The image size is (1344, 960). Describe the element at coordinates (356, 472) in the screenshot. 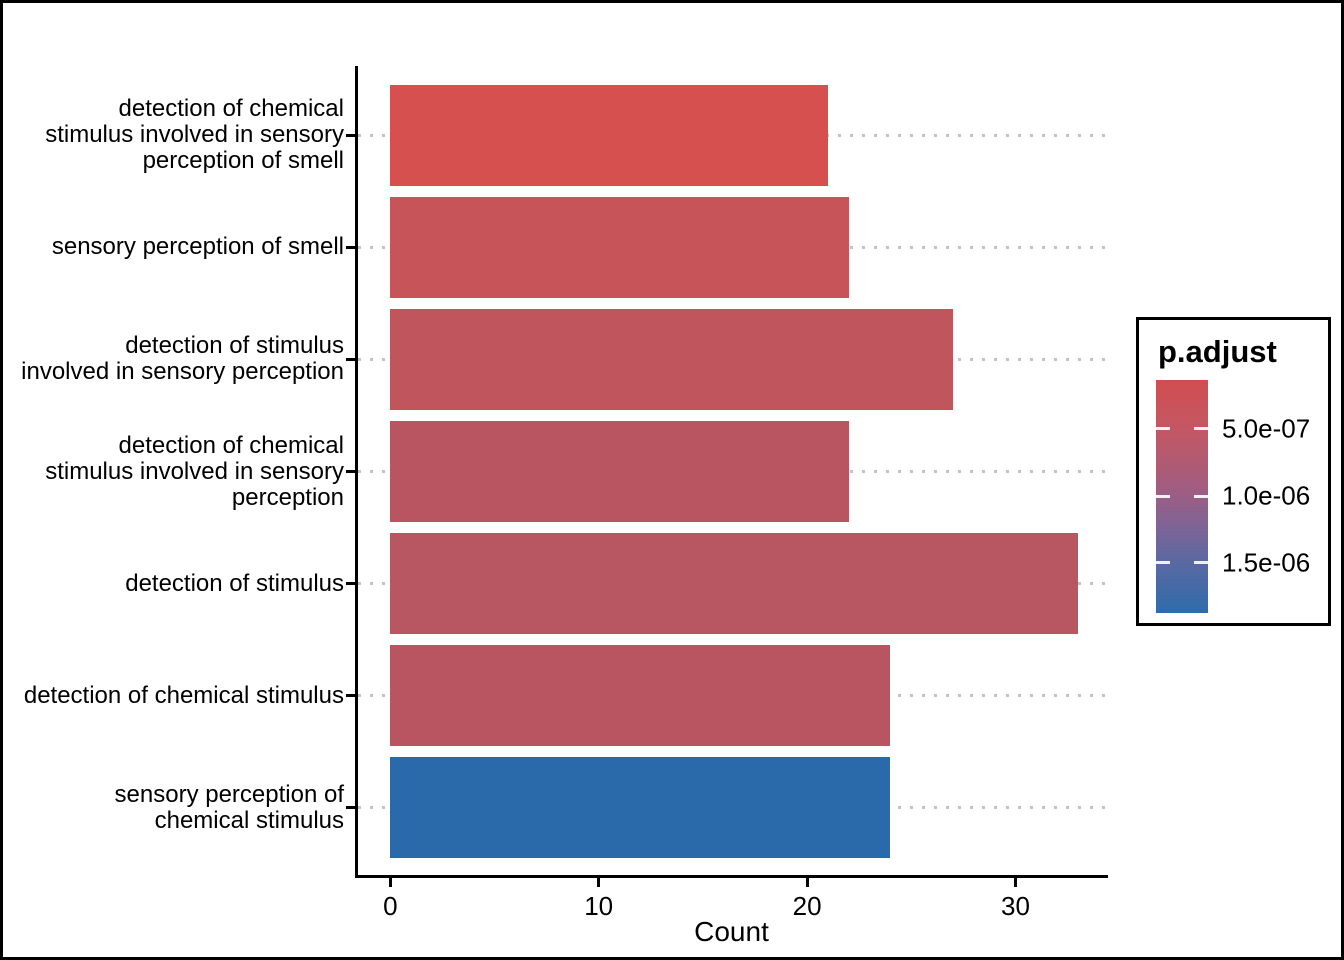

I see `y-axis-line` at that location.